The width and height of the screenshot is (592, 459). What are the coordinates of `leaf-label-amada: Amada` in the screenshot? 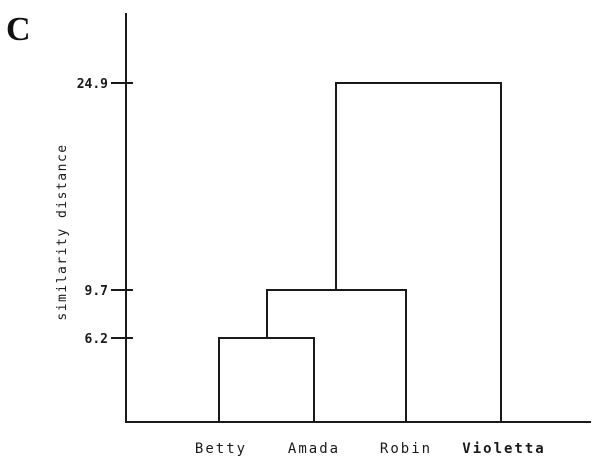 It's located at (314, 449).